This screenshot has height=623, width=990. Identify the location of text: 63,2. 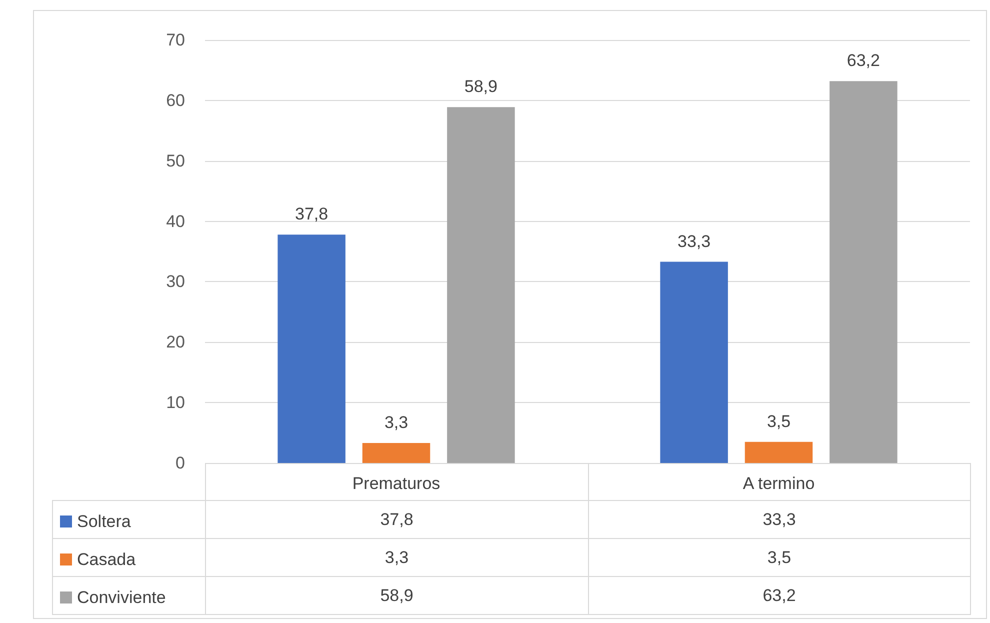
(863, 60).